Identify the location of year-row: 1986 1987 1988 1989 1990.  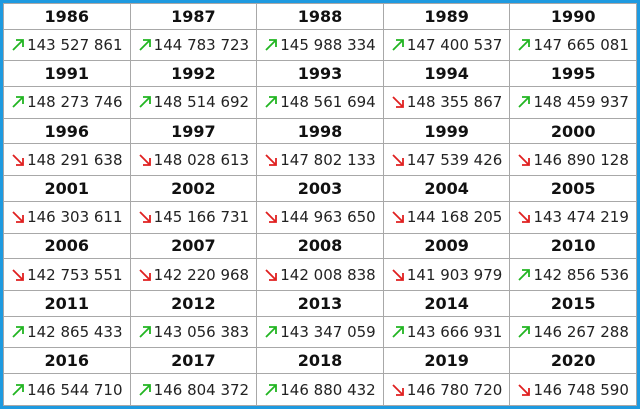
(320, 16).